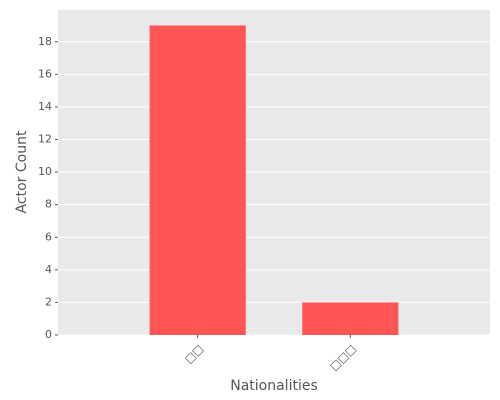 The height and width of the screenshot is (400, 500). Describe the element at coordinates (45, 41) in the screenshot. I see `y-tick-label: 18` at that location.